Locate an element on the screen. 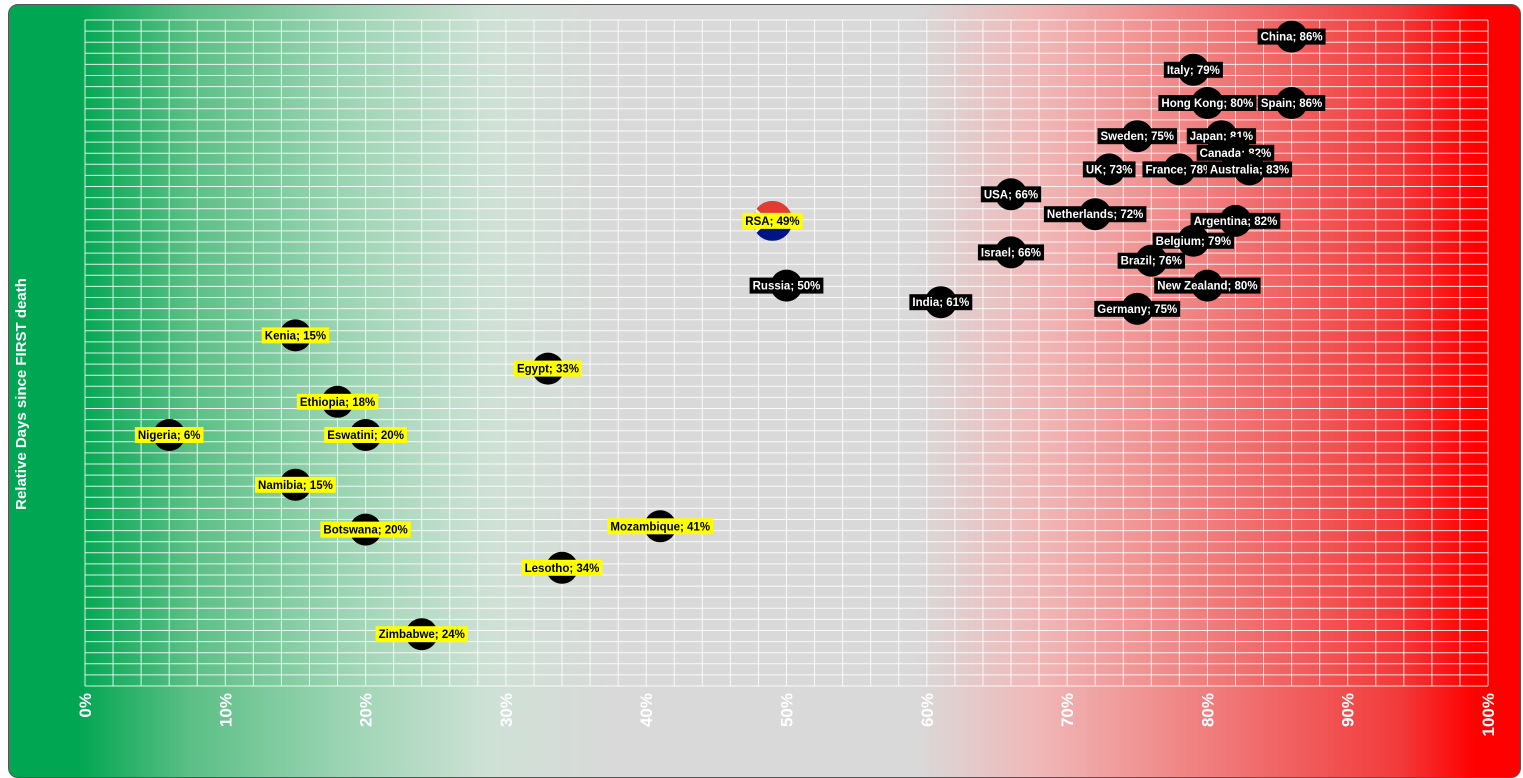  data-label: France; 78% is located at coordinates (1179, 169).